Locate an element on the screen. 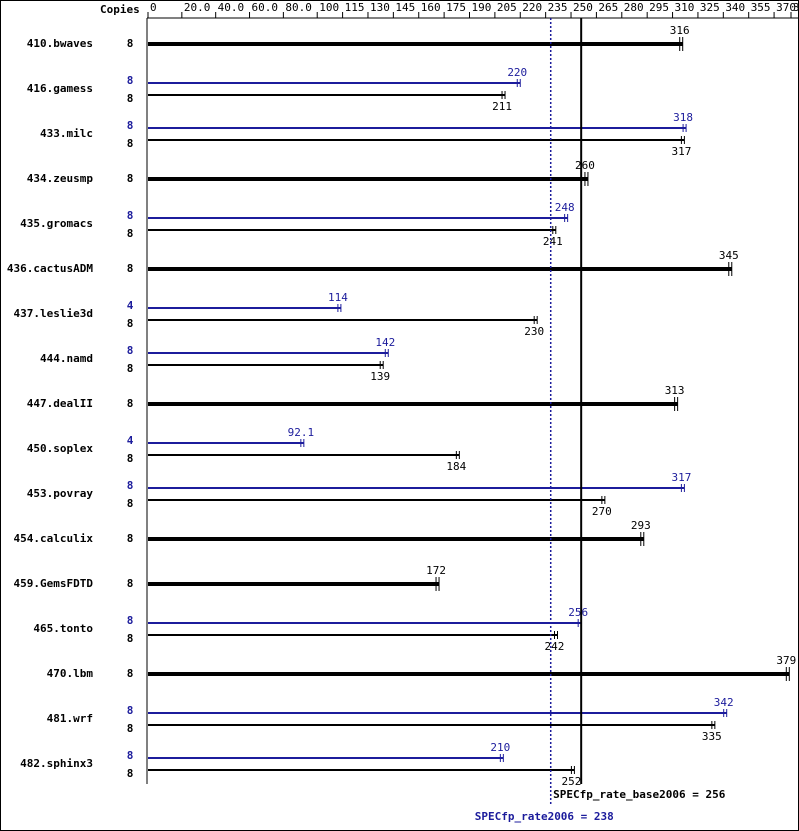 The width and height of the screenshot is (799, 831). x-tick-label: 310 is located at coordinates (685, 7).